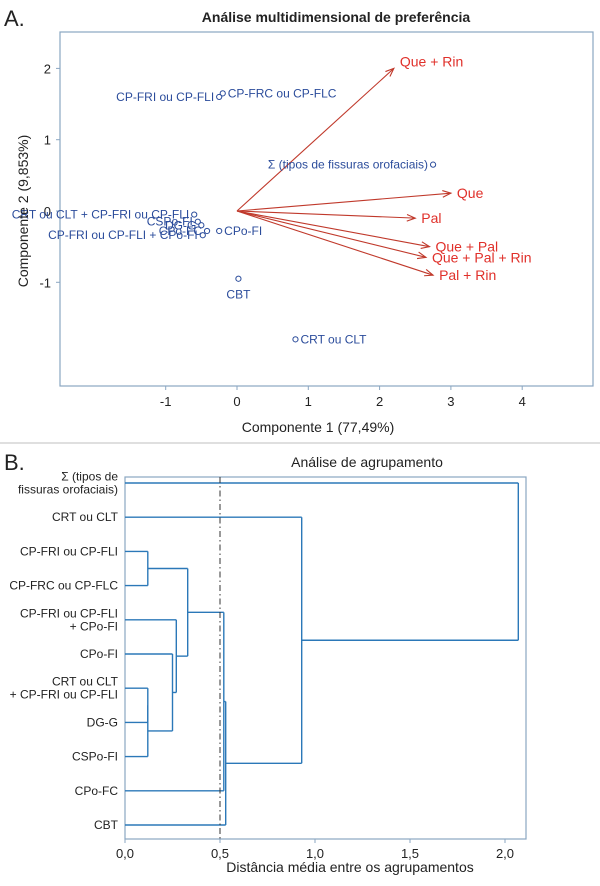 Image resolution: width=600 pixels, height=886 pixels. Describe the element at coordinates (95, 757) in the screenshot. I see `leaf-label: CSPo-FI` at that location.